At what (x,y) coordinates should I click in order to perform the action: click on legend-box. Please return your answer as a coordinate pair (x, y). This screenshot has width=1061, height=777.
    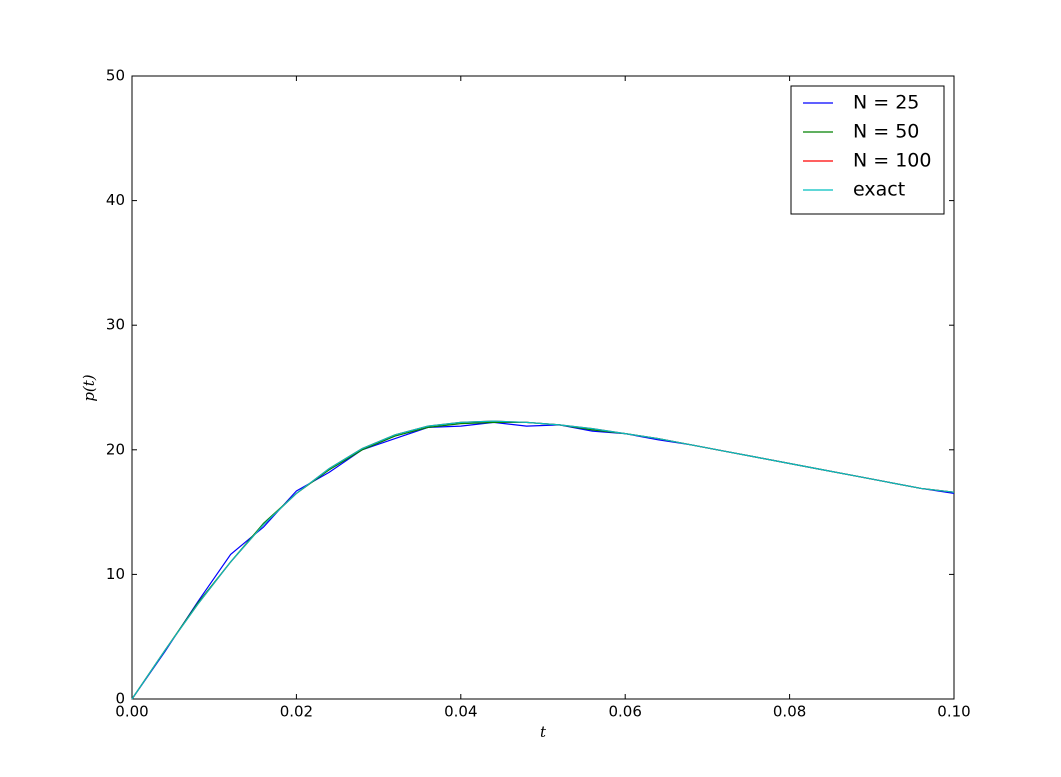
    Looking at the image, I should click on (867, 150).